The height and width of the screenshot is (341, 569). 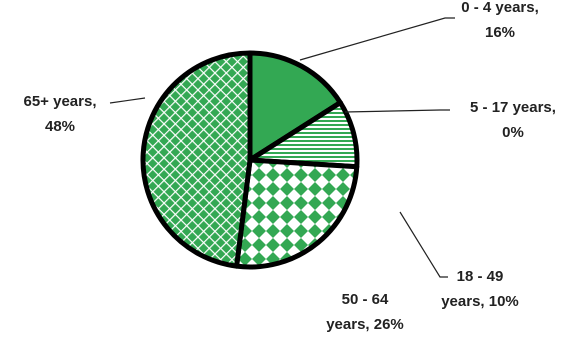 What do you see at coordinates (60, 101) in the screenshot?
I see `data-label: 65+ years,` at bounding box center [60, 101].